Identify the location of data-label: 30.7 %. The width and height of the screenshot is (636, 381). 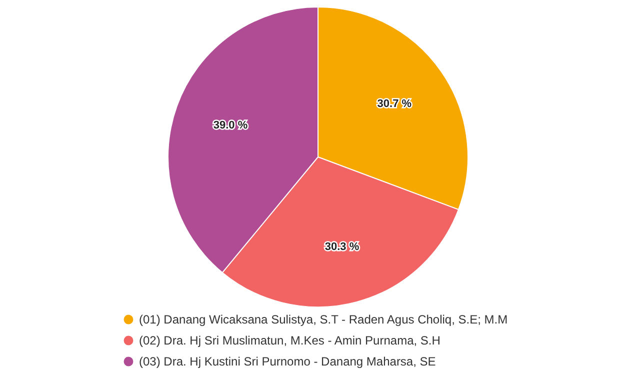
(394, 104).